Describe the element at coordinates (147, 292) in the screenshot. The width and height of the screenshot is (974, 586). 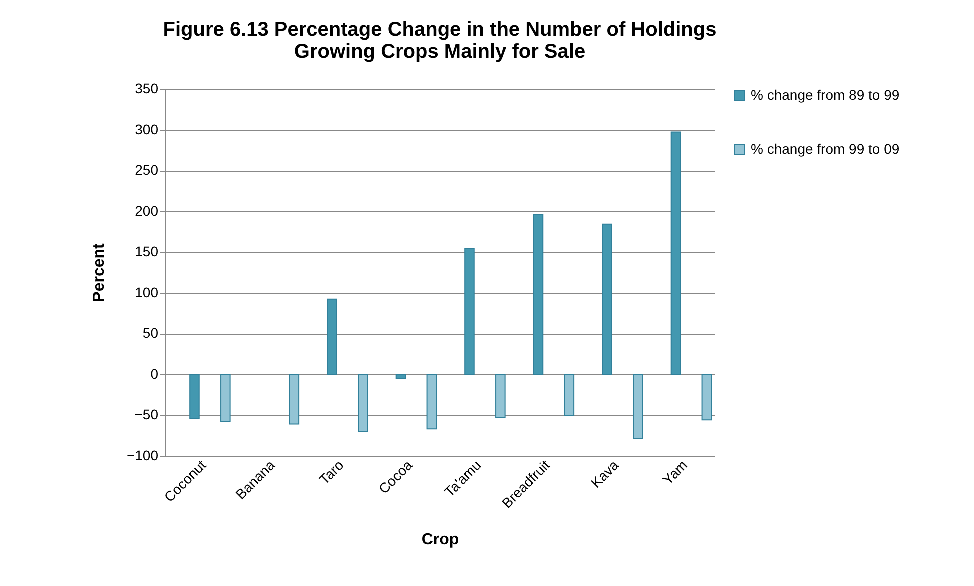
I see `y-tick-label: 100` at that location.